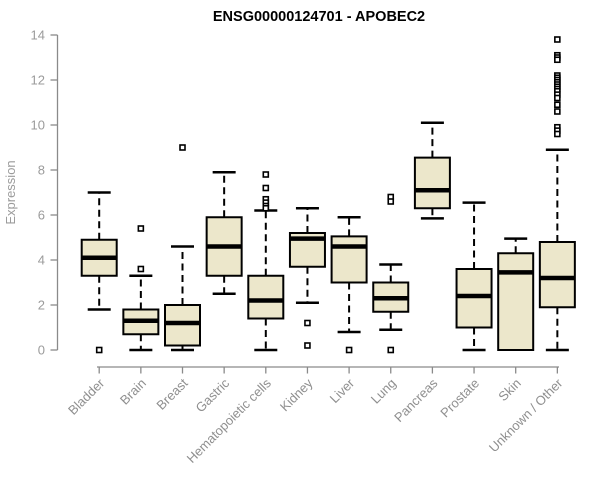  Describe the element at coordinates (86, 396) in the screenshot. I see `x-tick-label-bladder: Bladder` at that location.